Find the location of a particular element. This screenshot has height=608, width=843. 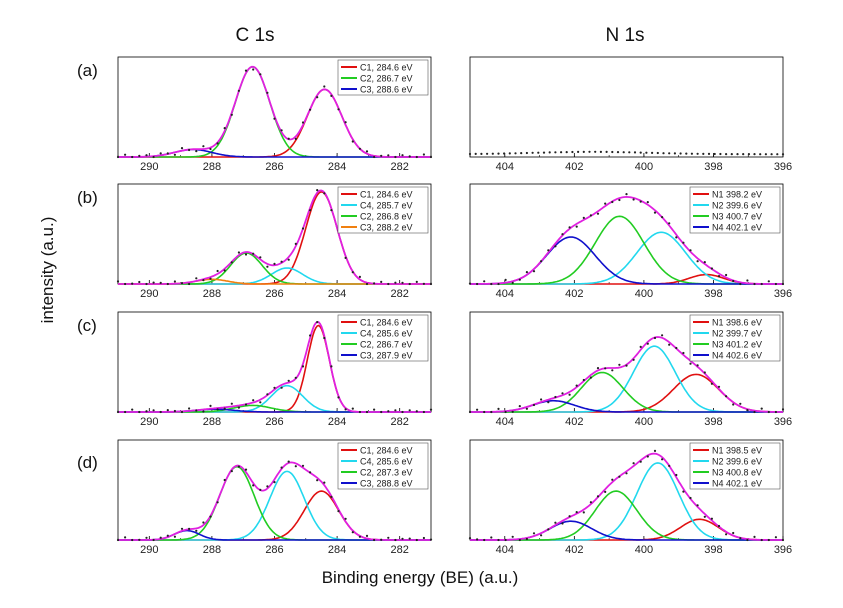

legend-label: C3, 288.6 eV is located at coordinates (386, 90).